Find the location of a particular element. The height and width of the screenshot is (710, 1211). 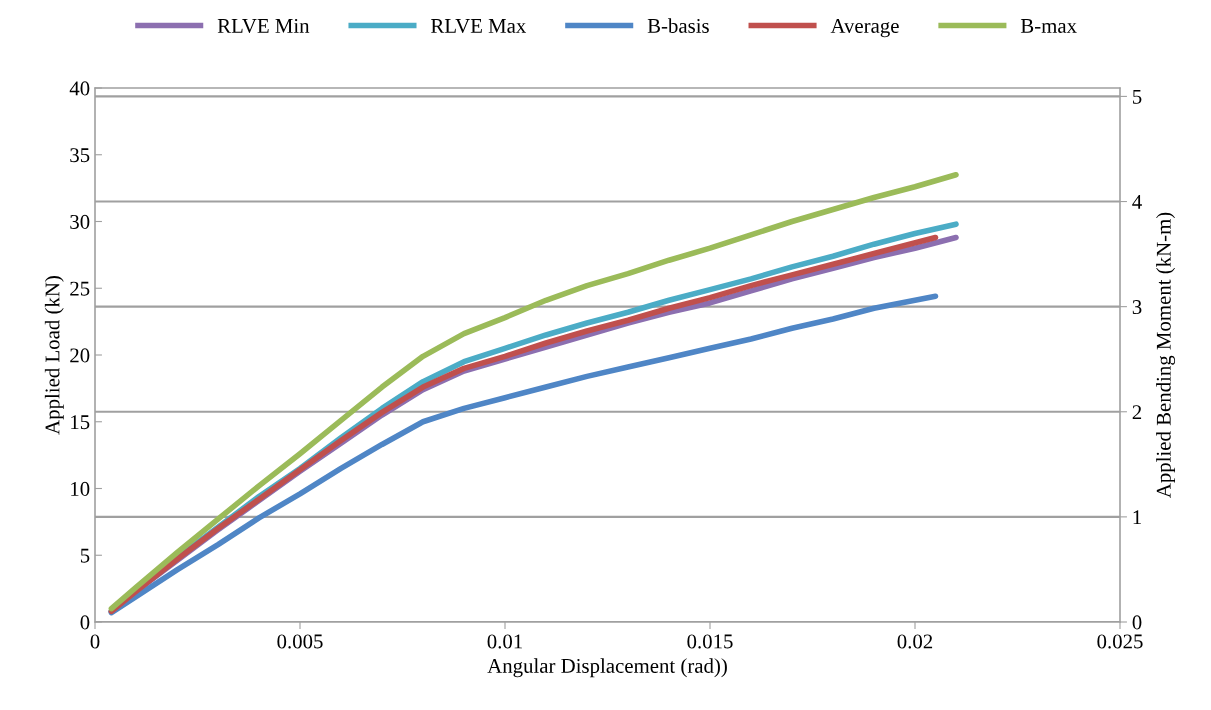

y-tick-label: 0 is located at coordinates (85, 622).